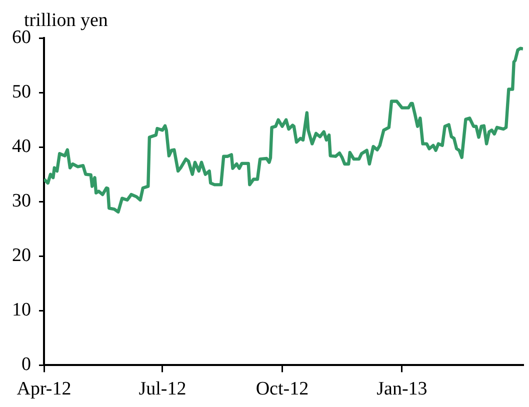  Describe the element at coordinates (21, 92) in the screenshot. I see `y-tick-label: 50` at that location.